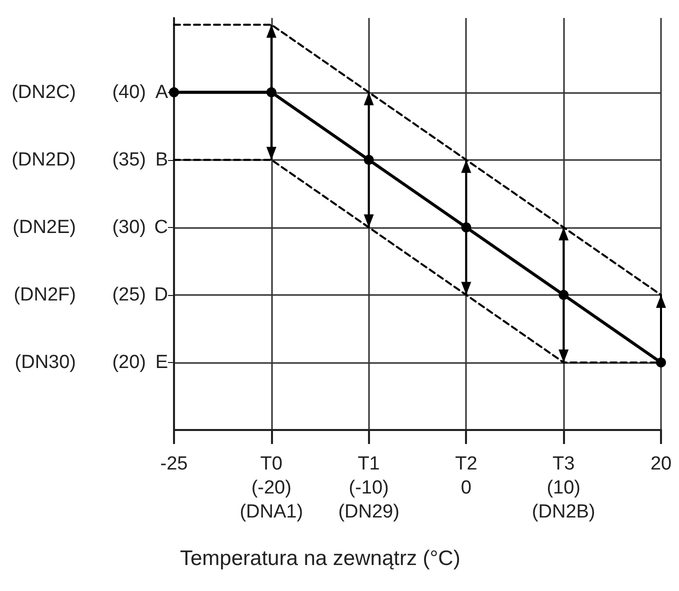 This screenshot has height=591, width=679. I want to click on x-tick-label: T1 (-10) (DN29), so click(369, 488).